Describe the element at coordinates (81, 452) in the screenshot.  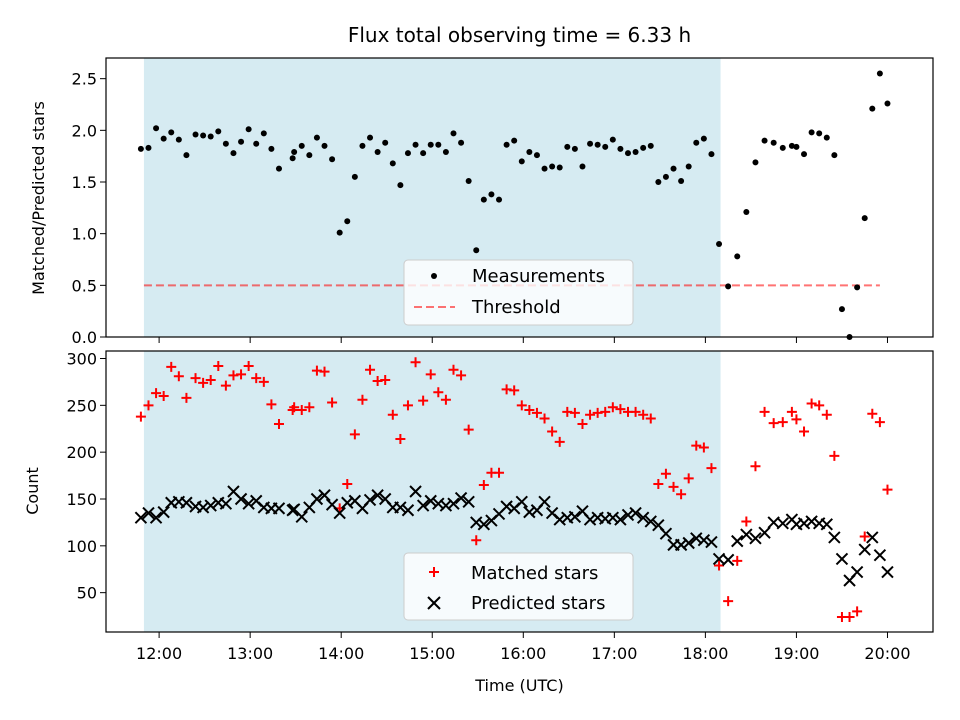
I see `bottom-y-tick-label: 200` at that location.